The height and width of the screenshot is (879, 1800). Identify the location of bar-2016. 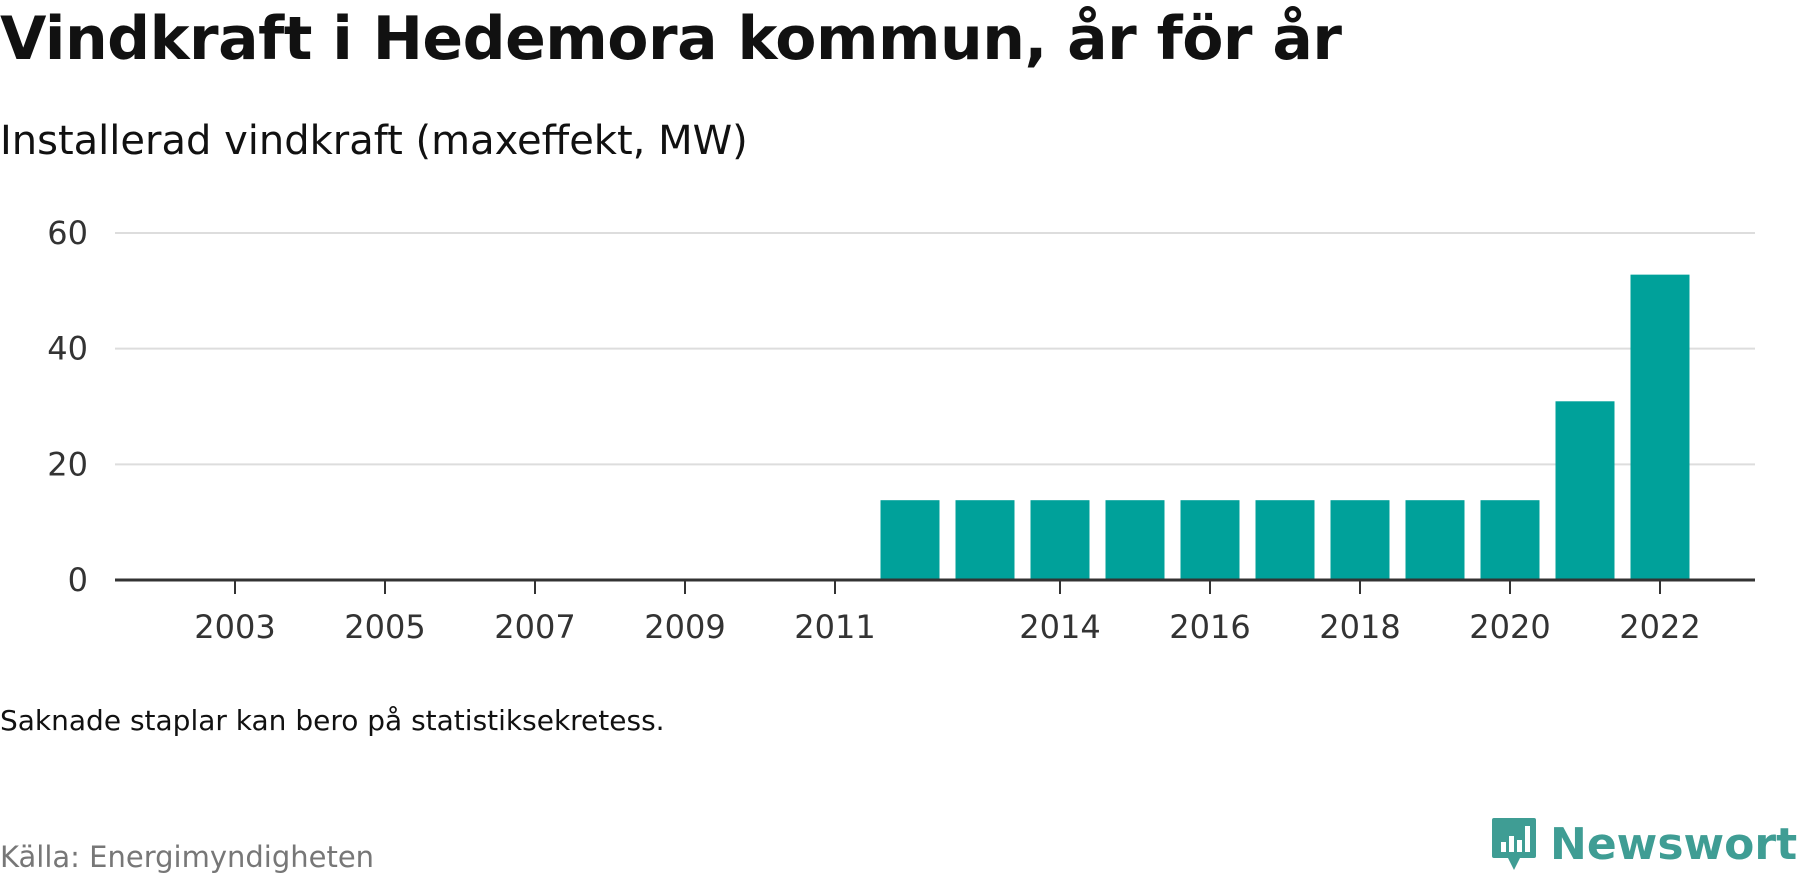
(1210, 540).